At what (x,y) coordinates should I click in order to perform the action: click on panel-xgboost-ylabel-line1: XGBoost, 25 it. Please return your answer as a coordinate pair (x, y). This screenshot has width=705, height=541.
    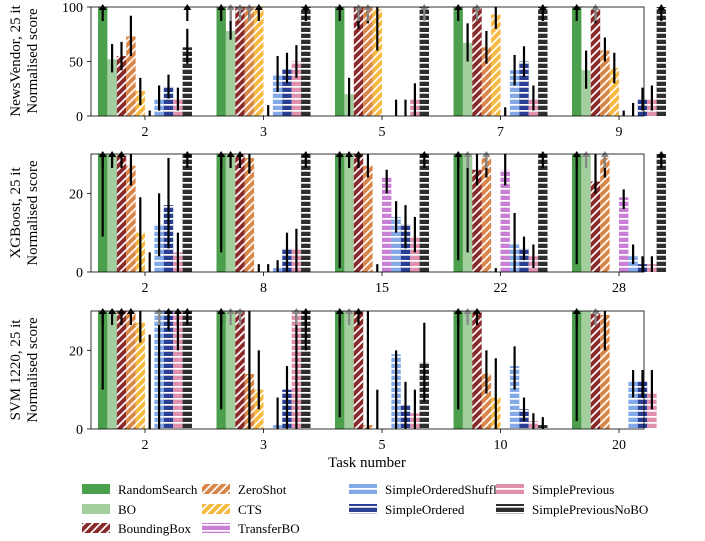
    Looking at the image, I should click on (16, 213).